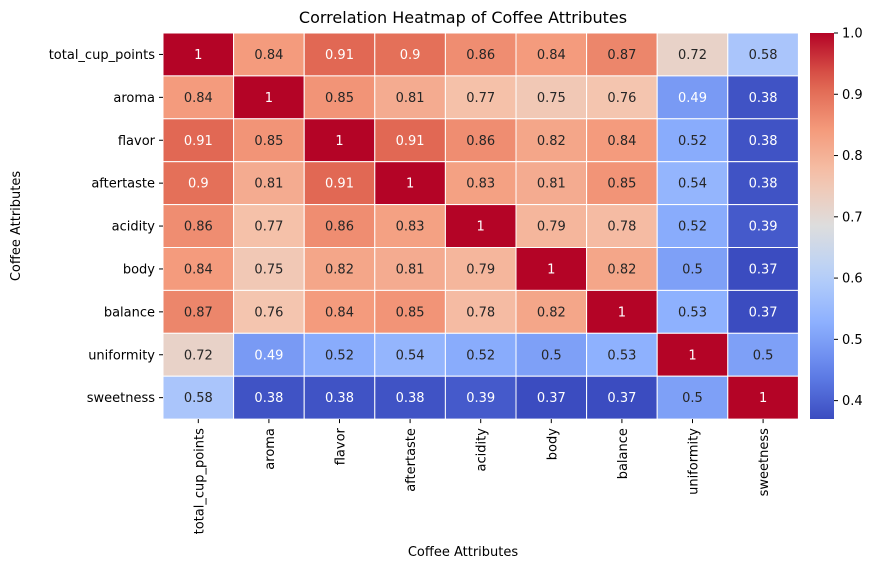 The height and width of the screenshot is (570, 872). Describe the element at coordinates (482, 450) in the screenshot. I see `x-tick-label: acidity` at that location.